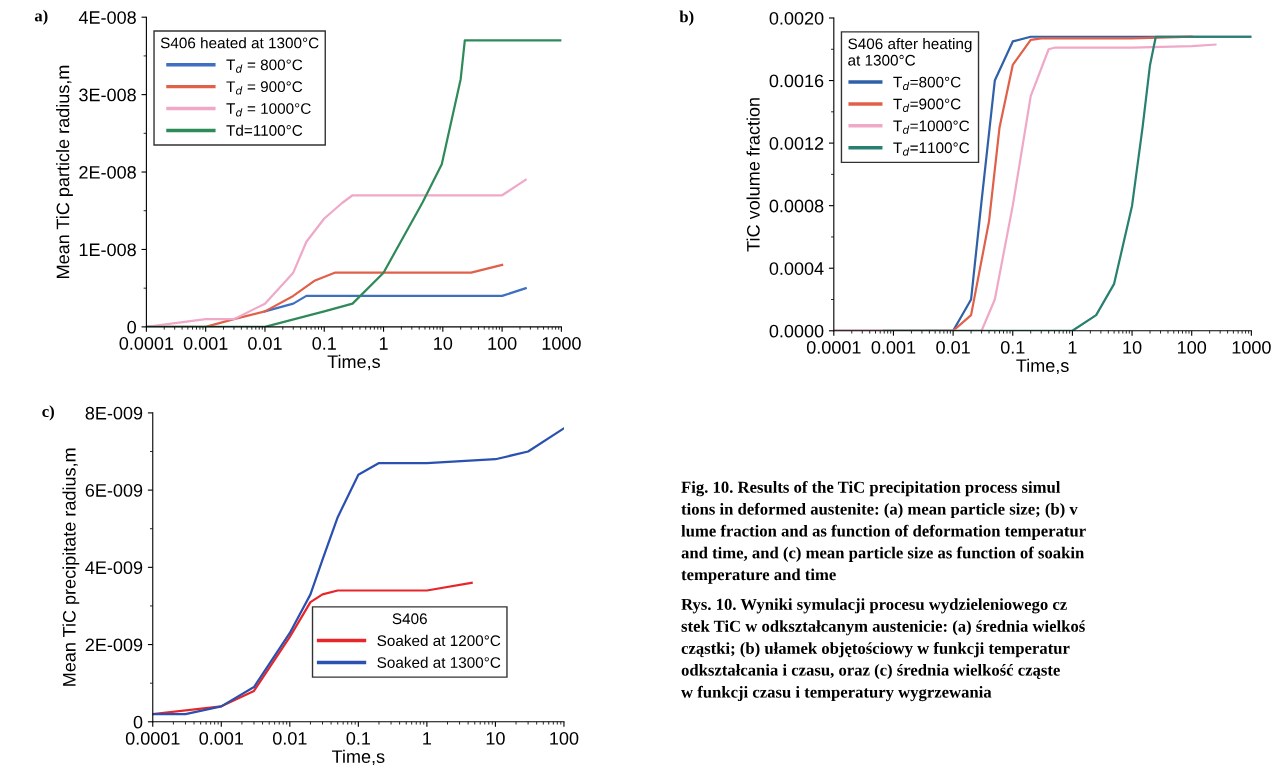 The width and height of the screenshot is (1273, 782). Describe the element at coordinates (264, 88) in the screenshot. I see `legend-label: T$_{d}$ = 900°C` at that location.